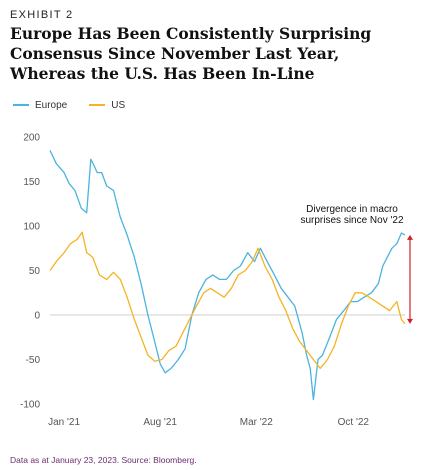 The height and width of the screenshot is (470, 422). Describe the element at coordinates (42, 15) in the screenshot. I see `exhibit-label: EXHIBIT 2` at that location.